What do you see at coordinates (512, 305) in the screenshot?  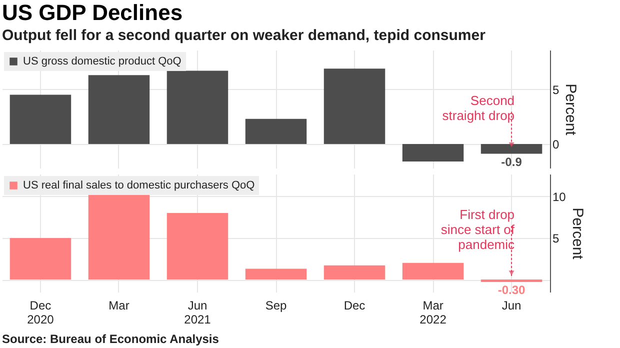 I see `x-tick-label: Jun` at bounding box center [512, 305].